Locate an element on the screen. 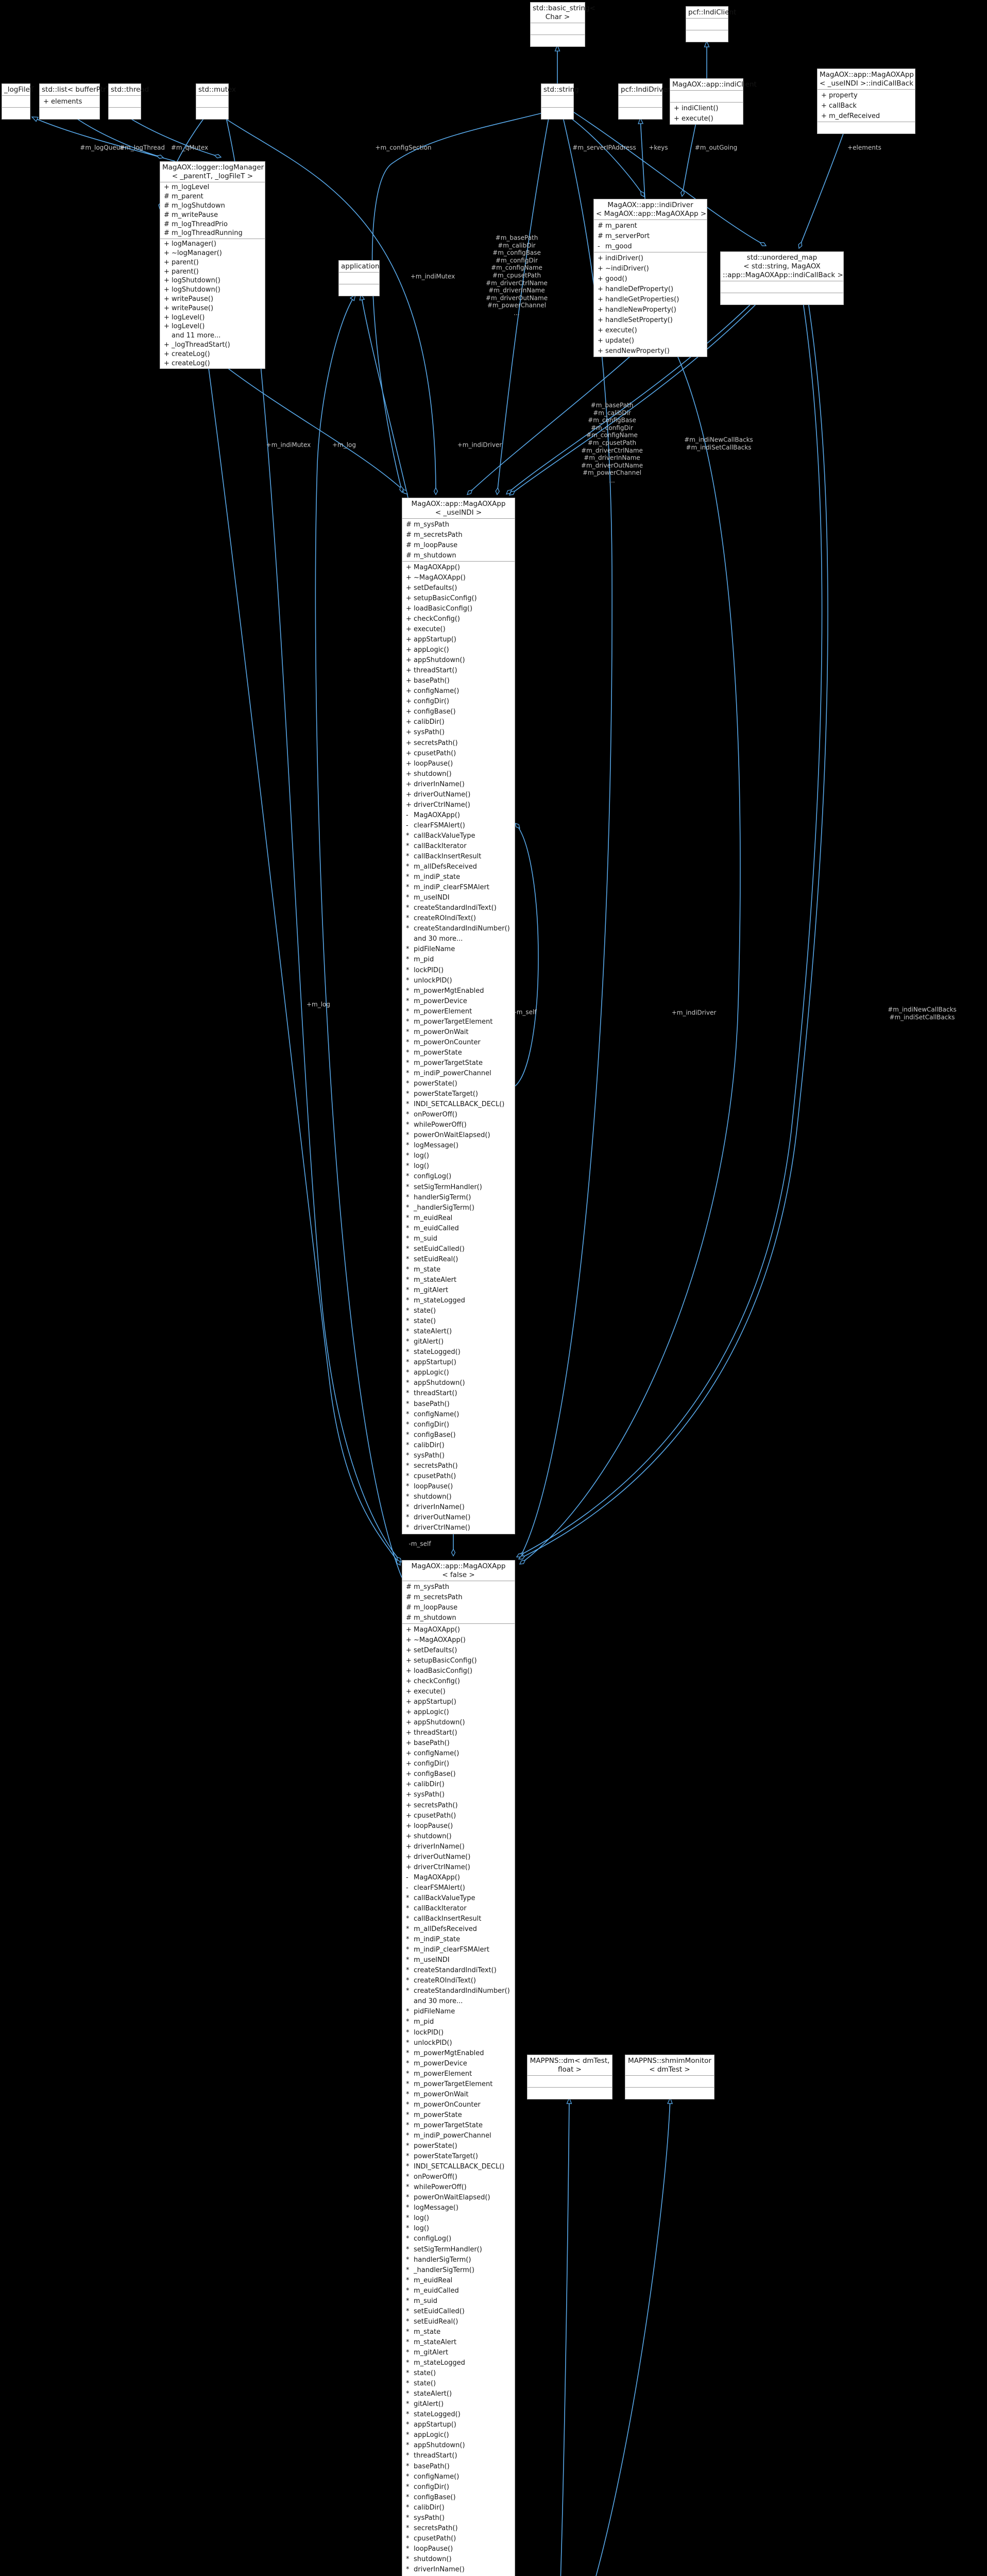  member-name: calibDir() is located at coordinates (429, 1785).